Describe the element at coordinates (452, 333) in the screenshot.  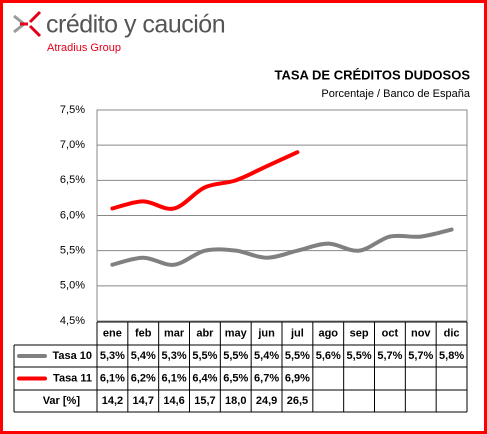
I see `x-tick-label: dic` at that location.